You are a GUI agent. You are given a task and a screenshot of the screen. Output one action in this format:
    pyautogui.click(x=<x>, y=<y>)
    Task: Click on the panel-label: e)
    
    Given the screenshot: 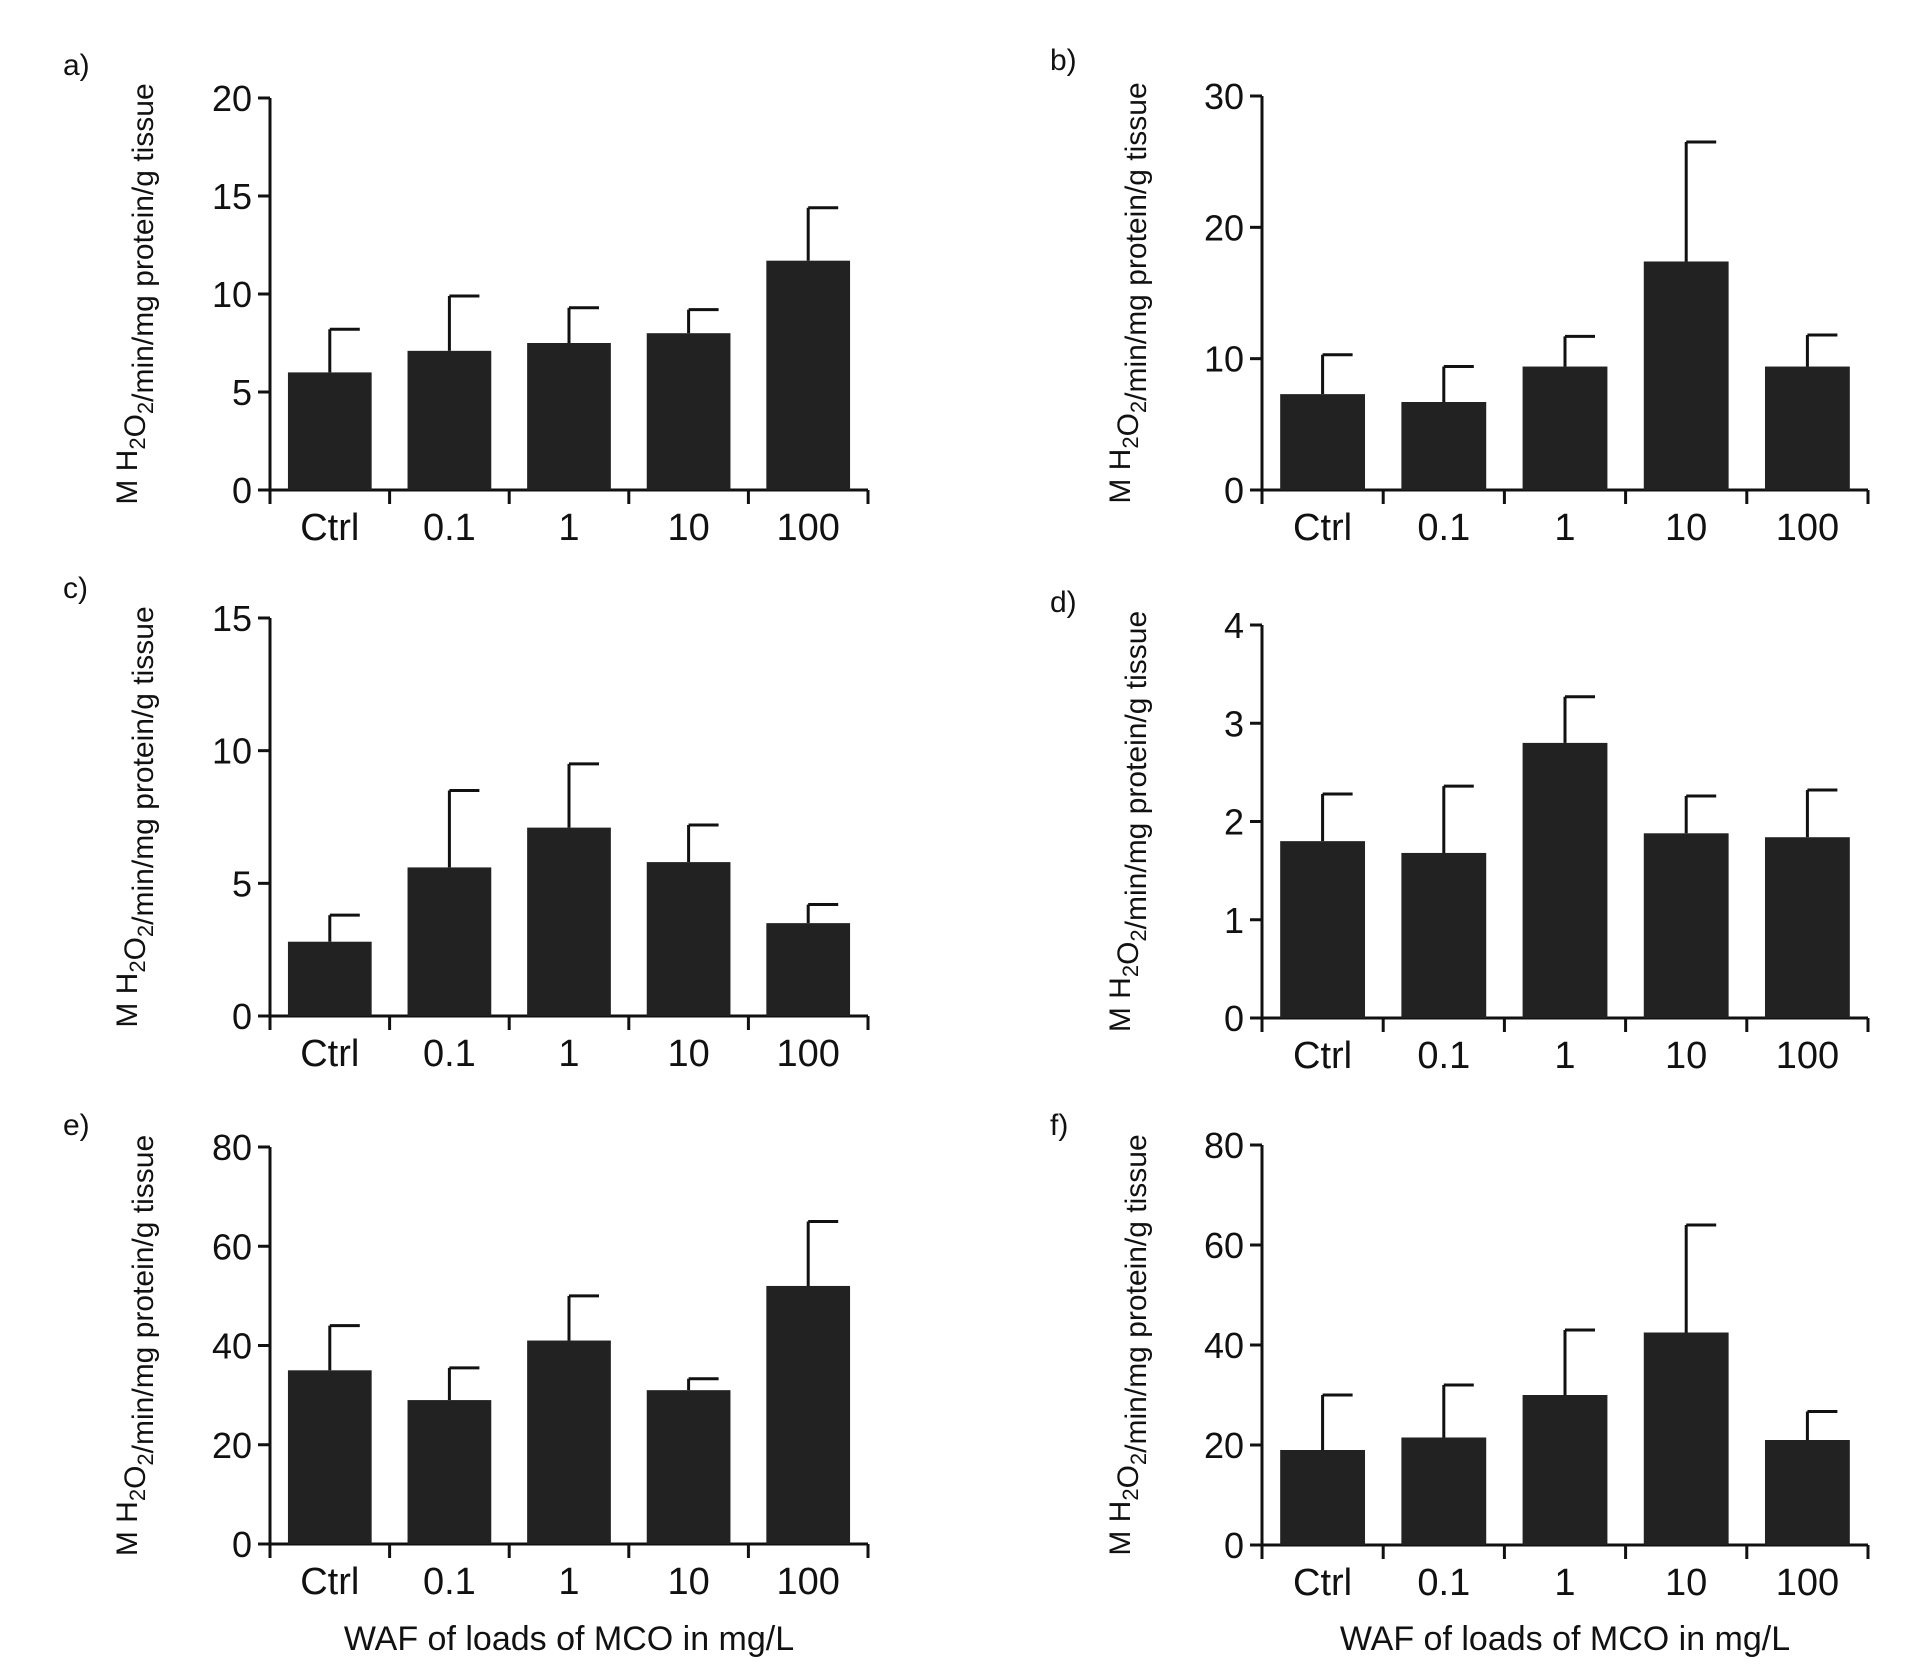 What is the action you would take?
    pyautogui.click(x=76, y=1125)
    